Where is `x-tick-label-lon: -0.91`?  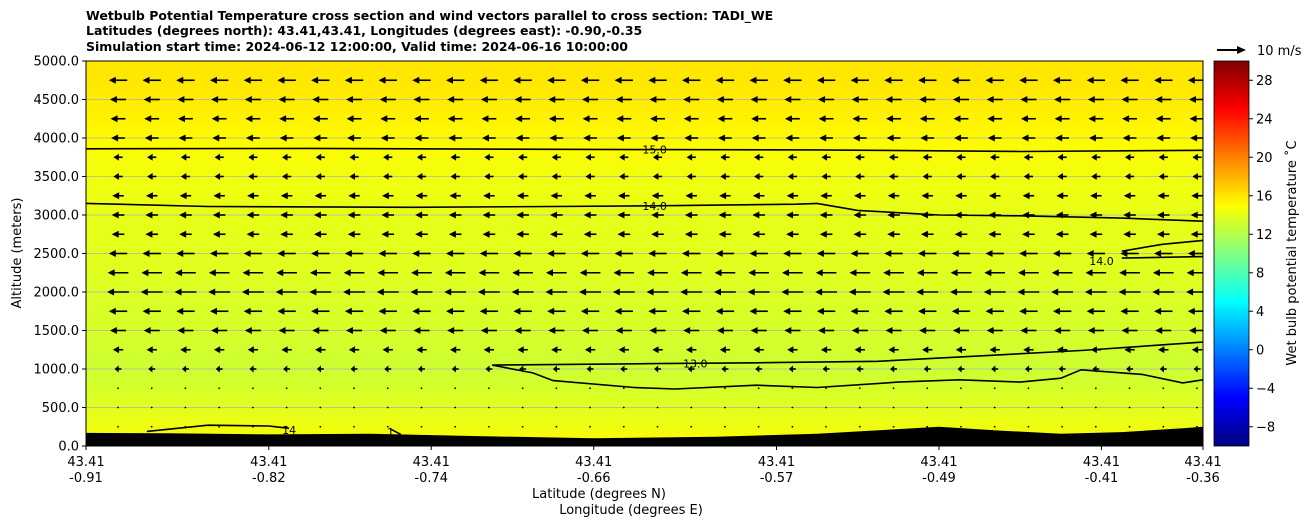 x-tick-label-lon: -0.91 is located at coordinates (86, 478).